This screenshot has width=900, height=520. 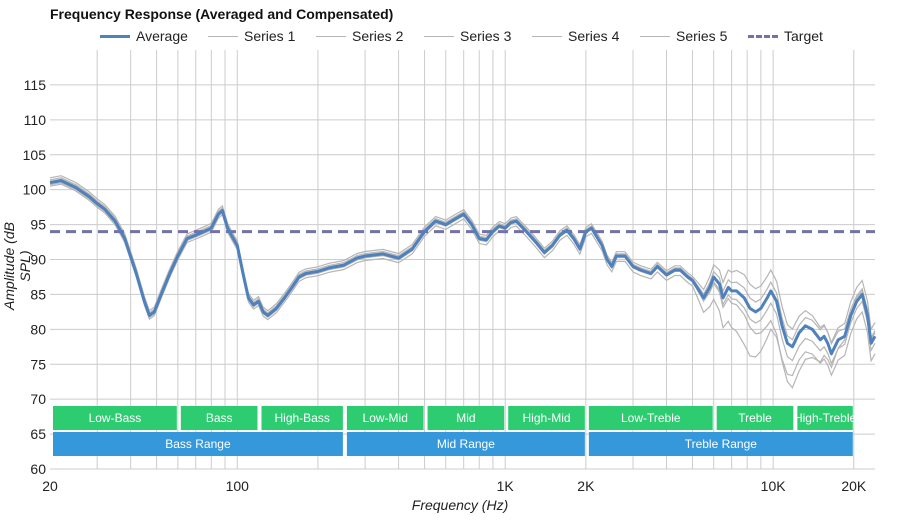 I want to click on legend-item-target: Target, so click(x=785, y=36).